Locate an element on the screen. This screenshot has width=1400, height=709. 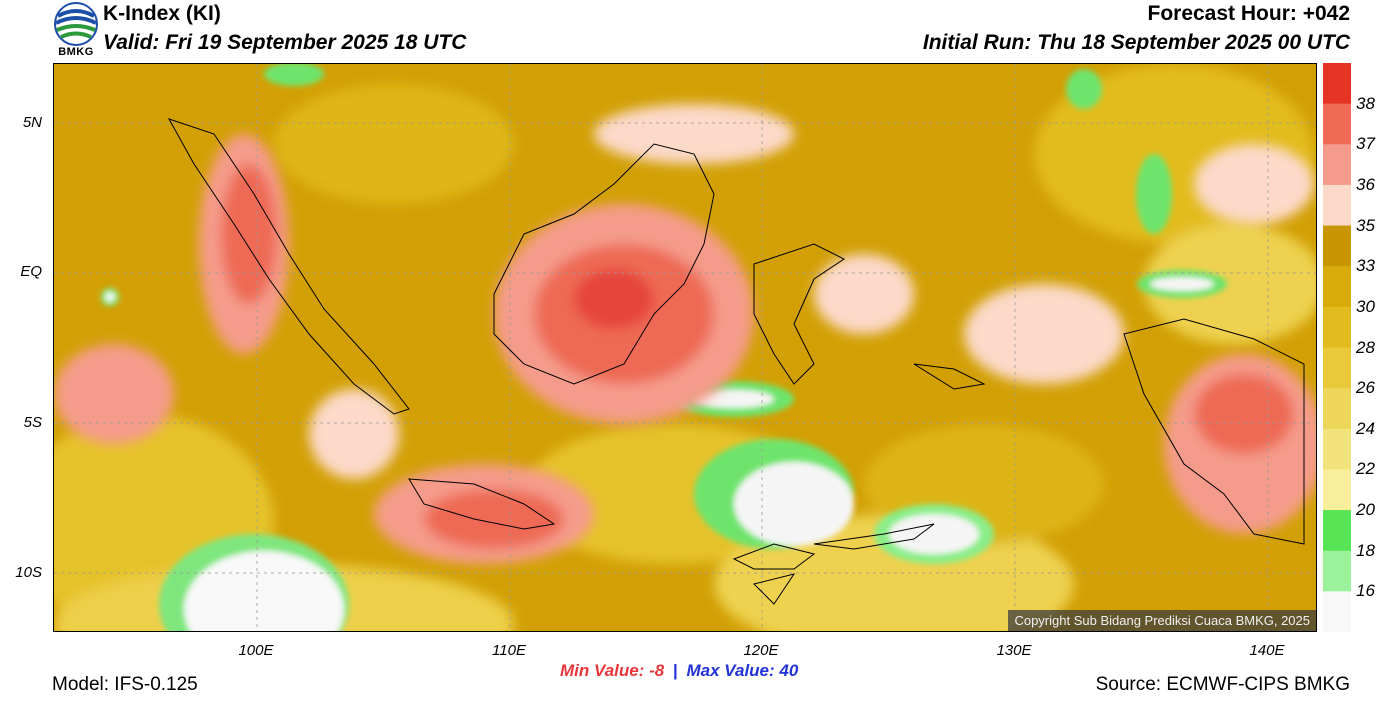
colorbar-label: 26 is located at coordinates (1365, 388).